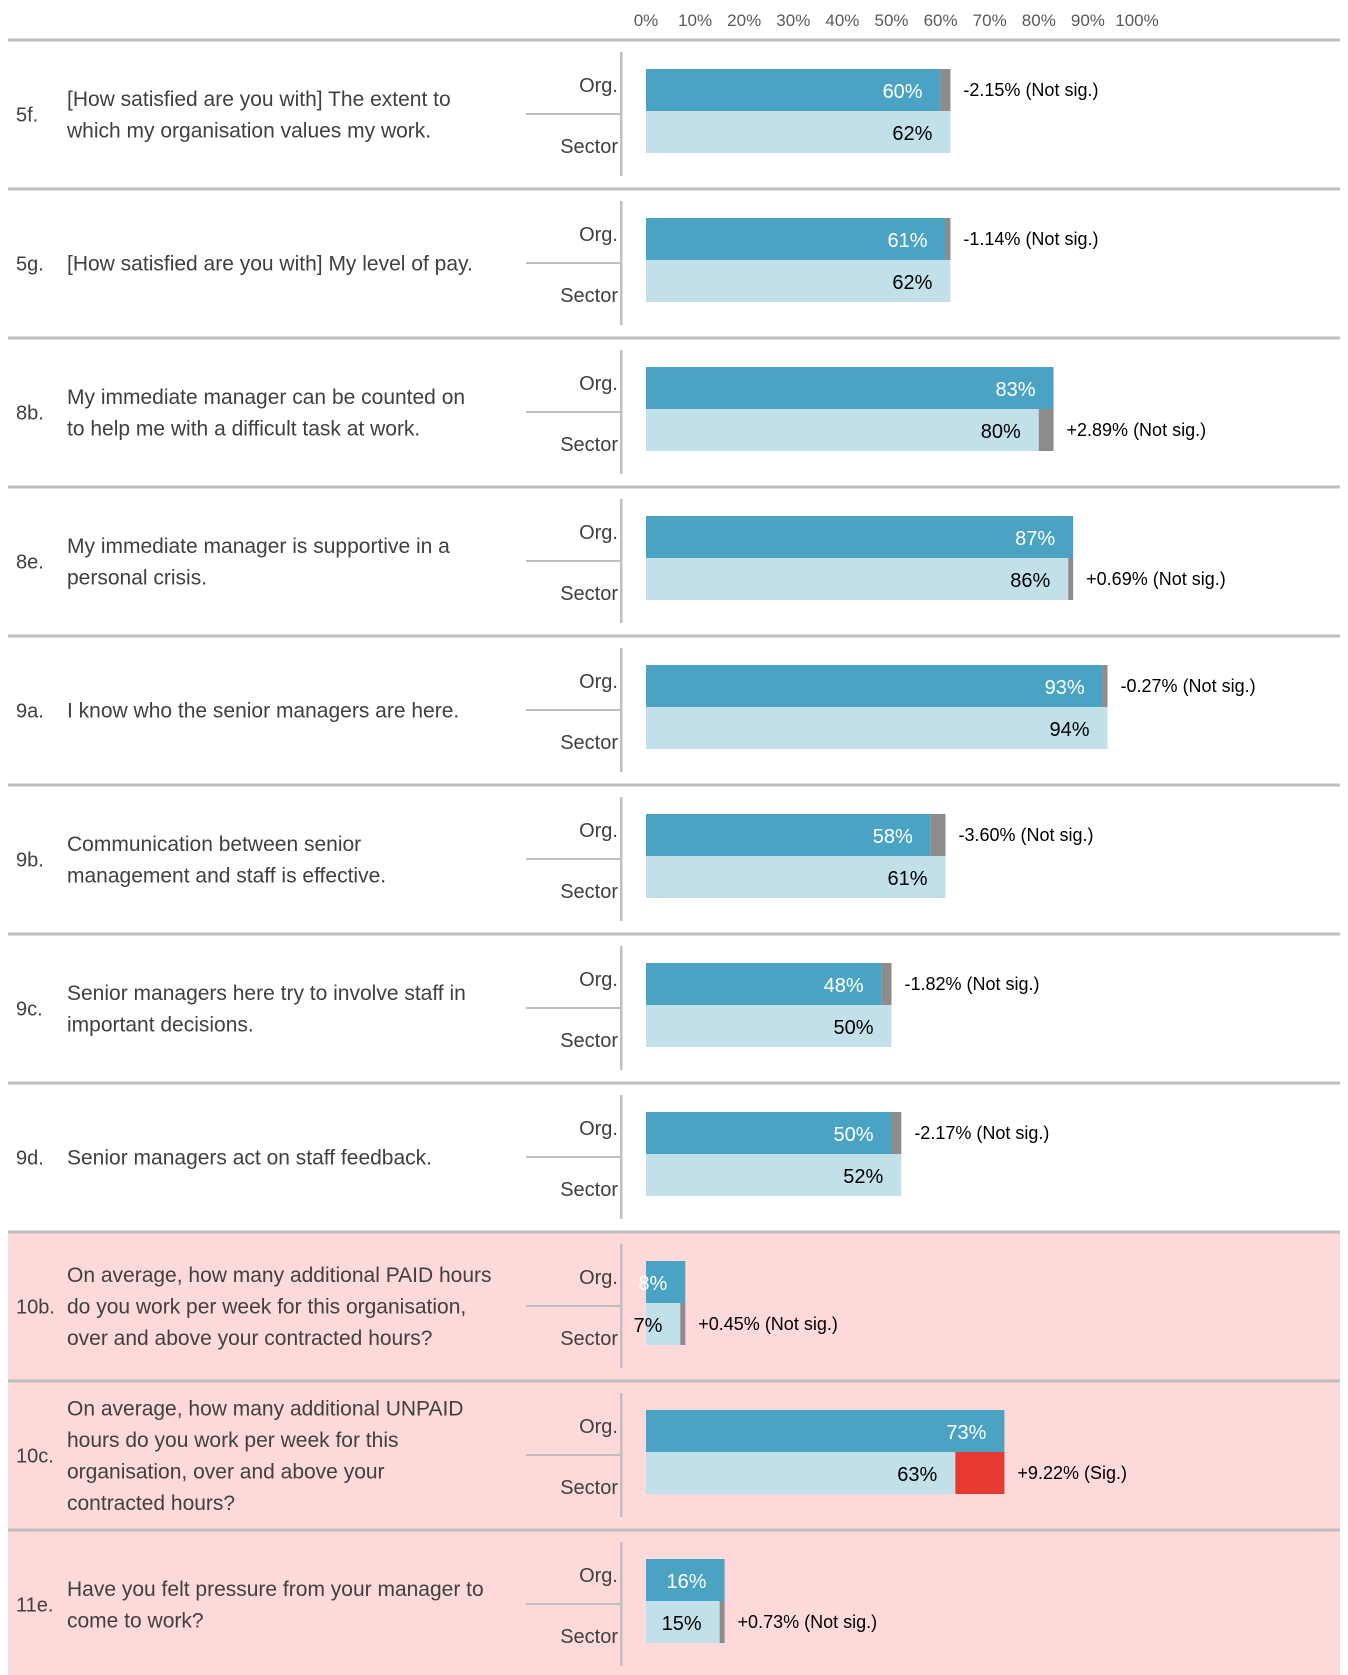 The width and height of the screenshot is (1348, 1675). What do you see at coordinates (907, 241) in the screenshot?
I see `org-value-label: 61%` at bounding box center [907, 241].